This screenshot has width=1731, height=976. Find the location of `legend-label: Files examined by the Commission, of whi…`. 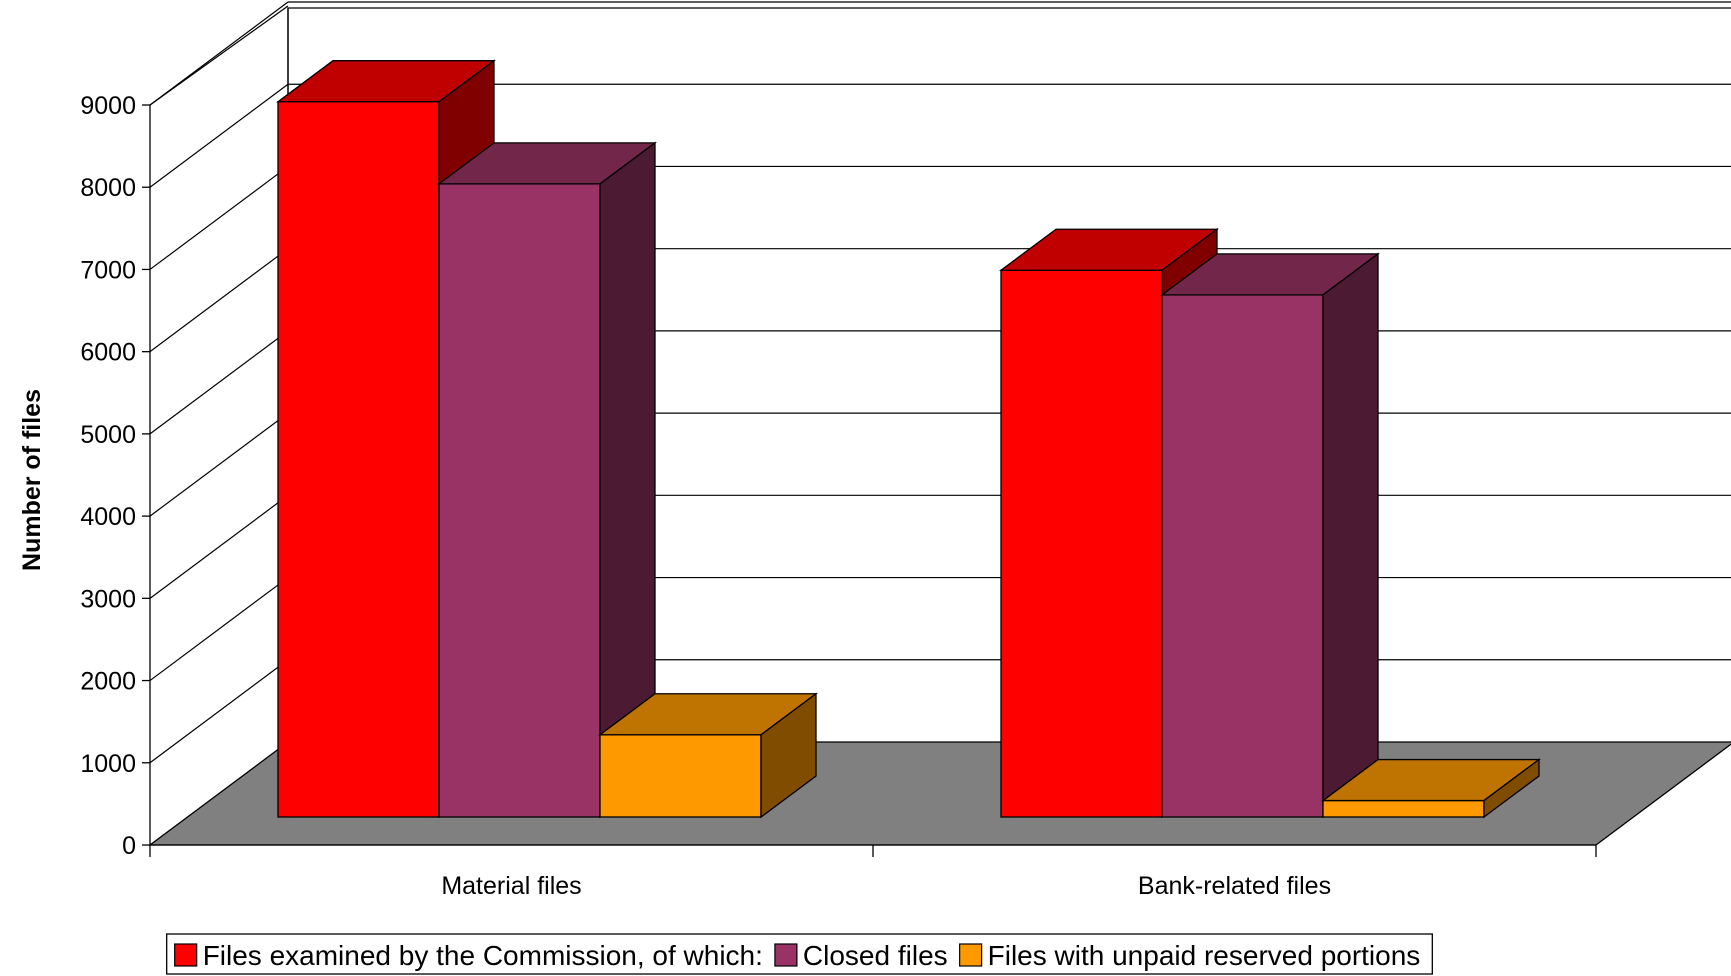

legend-label: Files examined by the Commission, of whi… is located at coordinates (483, 955).